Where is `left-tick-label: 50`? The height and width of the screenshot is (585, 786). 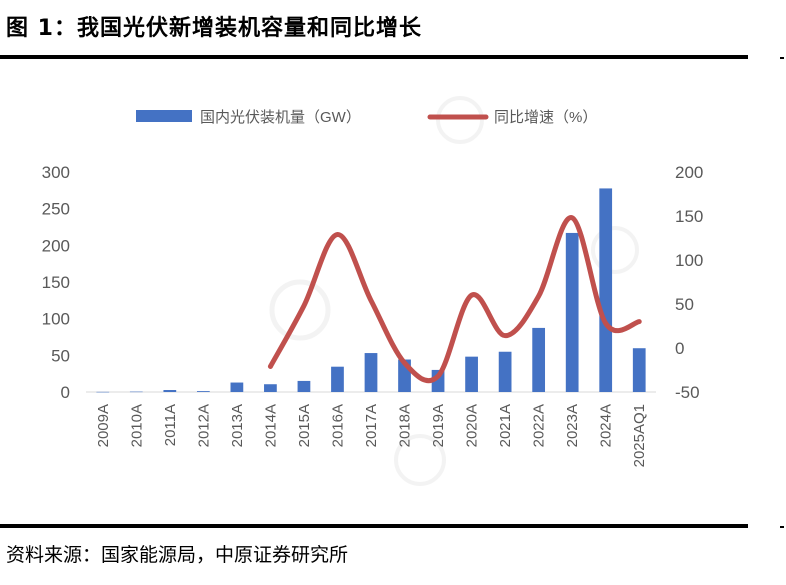
left-tick-label: 50 is located at coordinates (60, 355).